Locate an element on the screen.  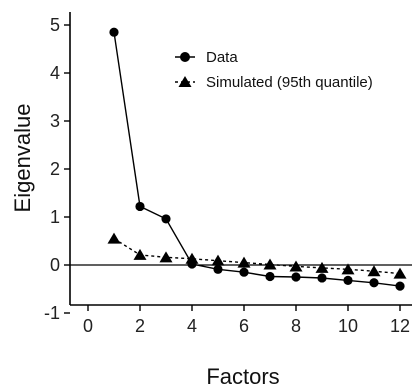
y-axis-title: Eigenvalue is located at coordinates (22, 158).